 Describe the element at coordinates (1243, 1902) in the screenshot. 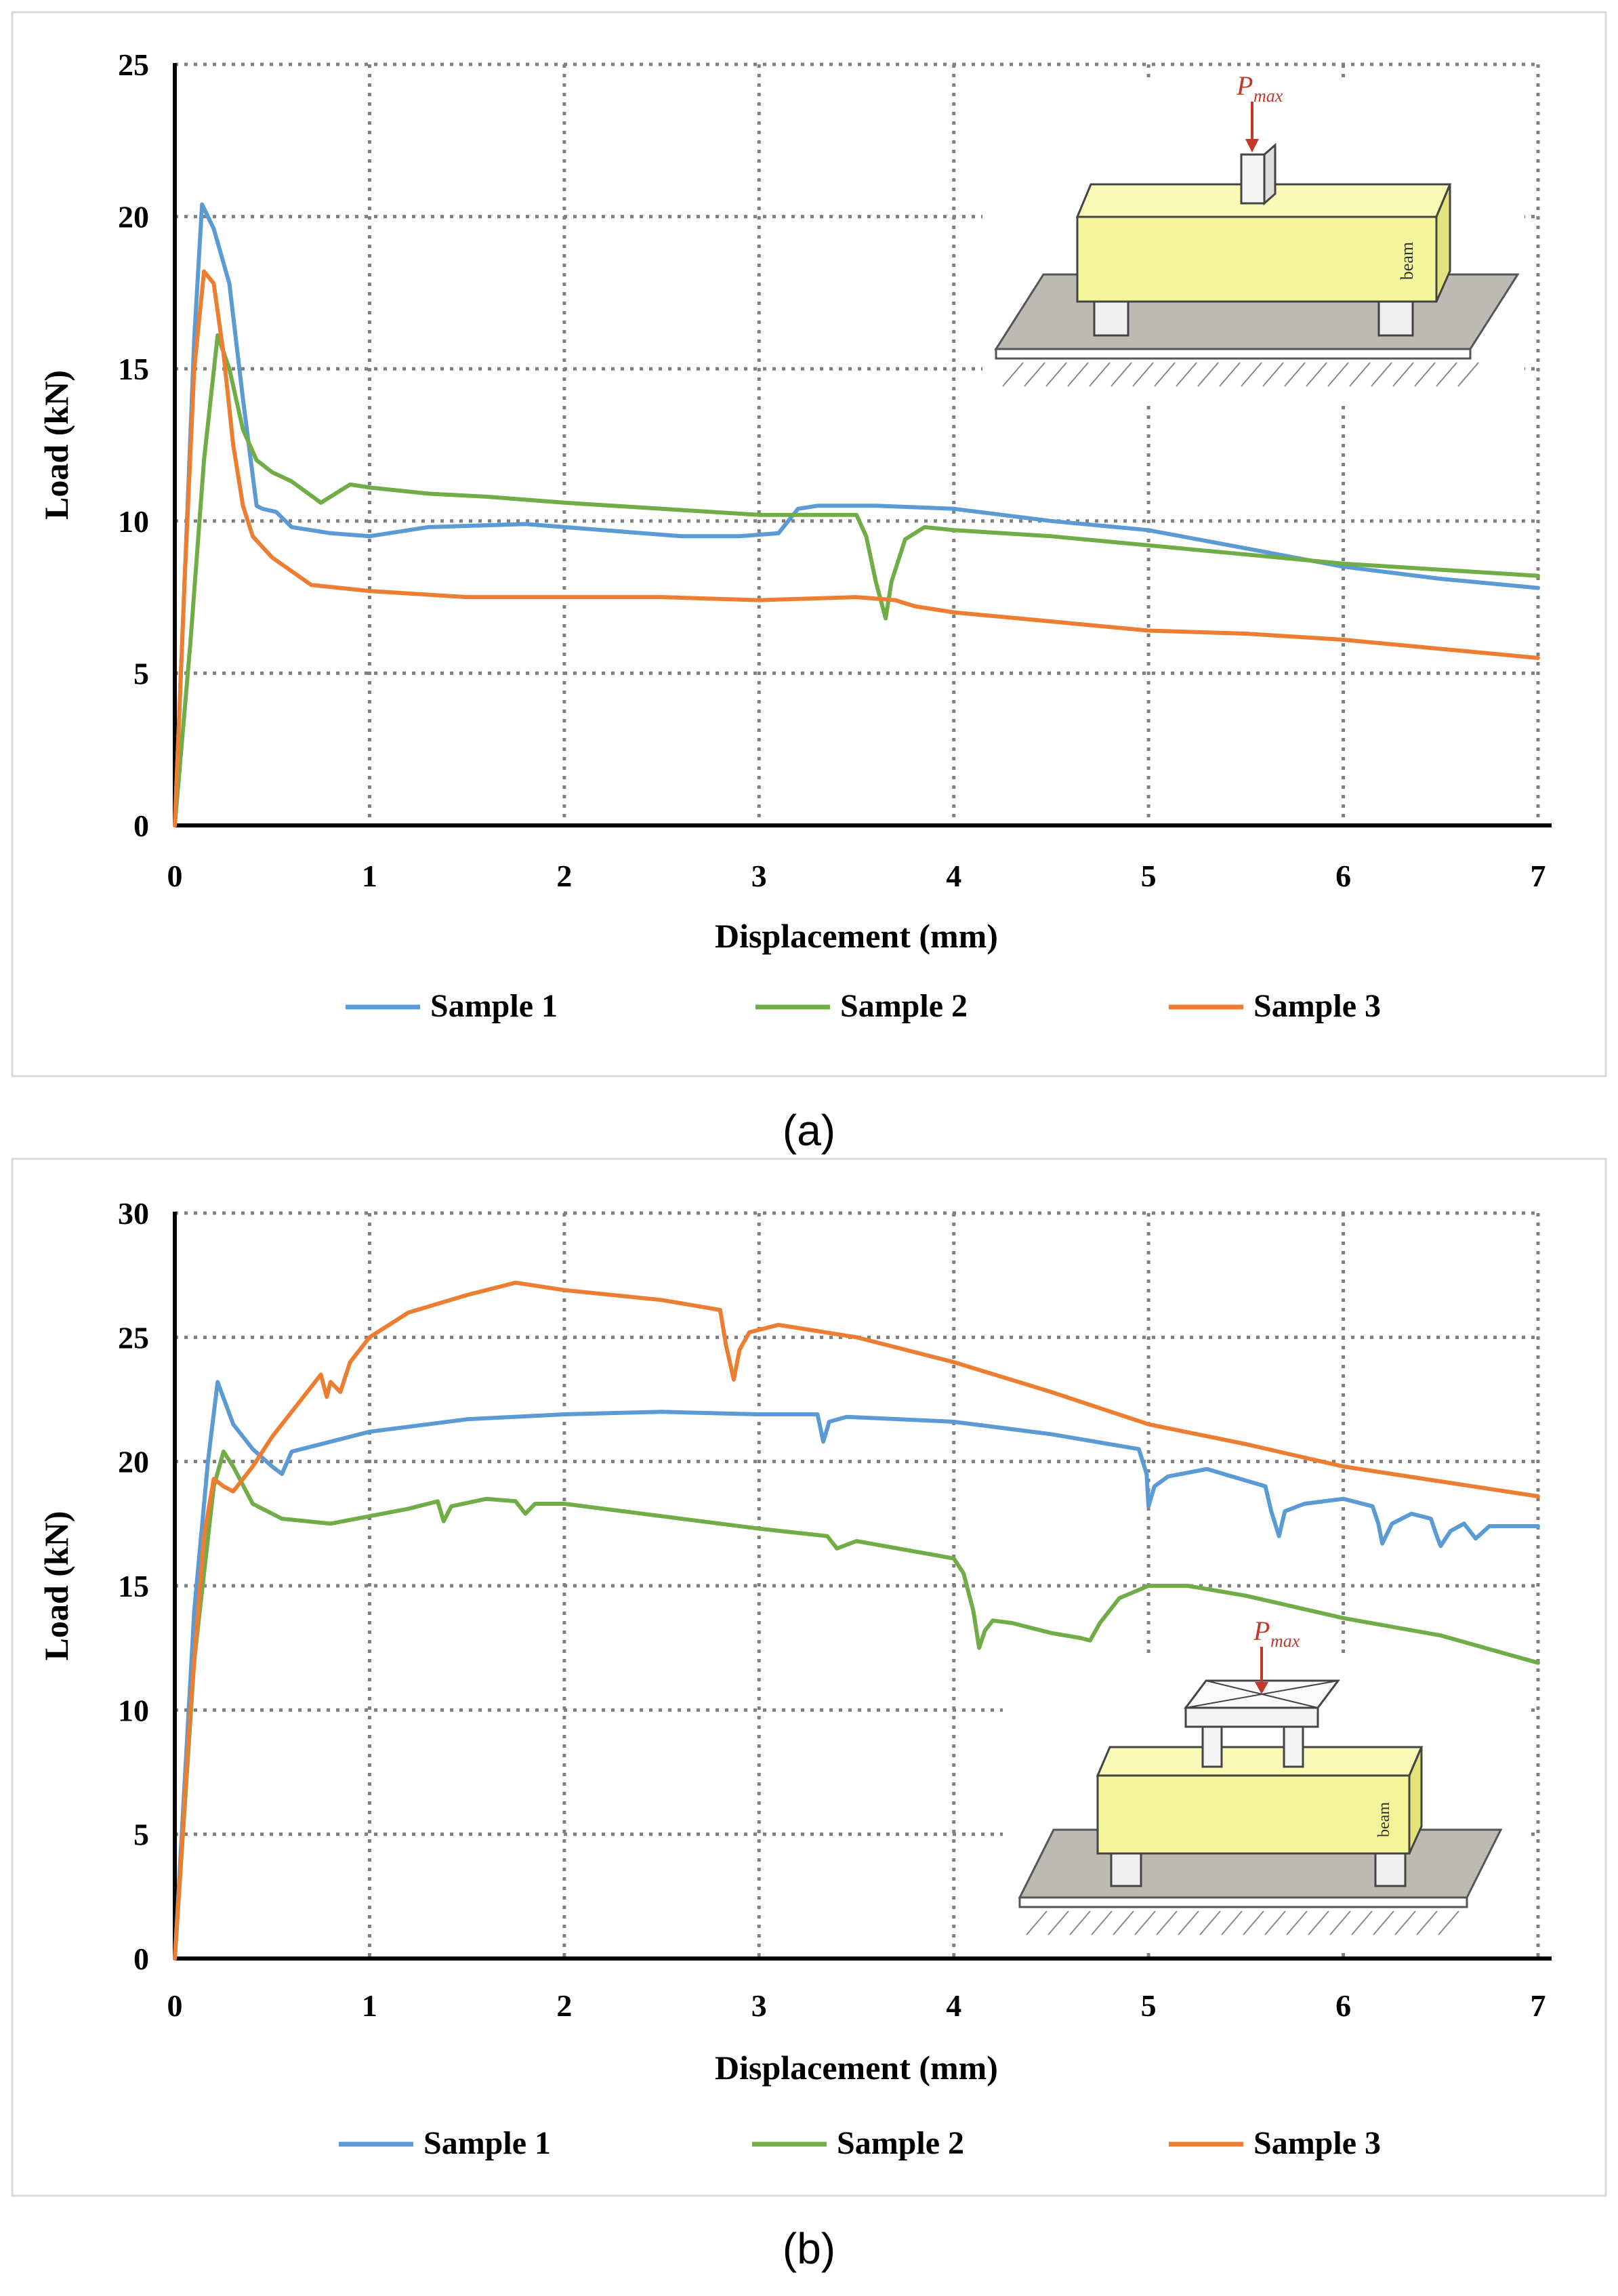

I see `inset-base-edge` at that location.